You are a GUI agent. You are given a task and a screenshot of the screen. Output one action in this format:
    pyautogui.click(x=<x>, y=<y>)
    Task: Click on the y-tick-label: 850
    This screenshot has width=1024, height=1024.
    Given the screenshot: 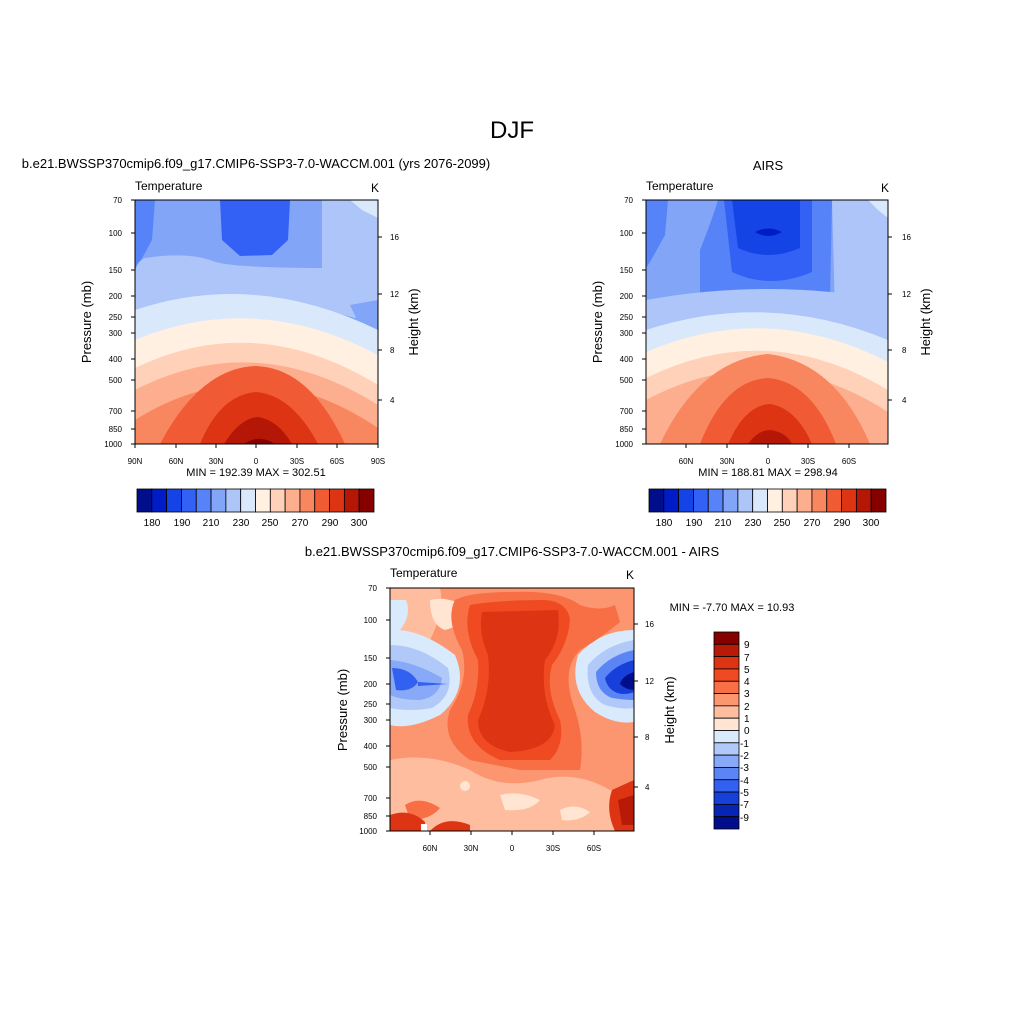 What is the action you would take?
    pyautogui.click(x=116, y=429)
    